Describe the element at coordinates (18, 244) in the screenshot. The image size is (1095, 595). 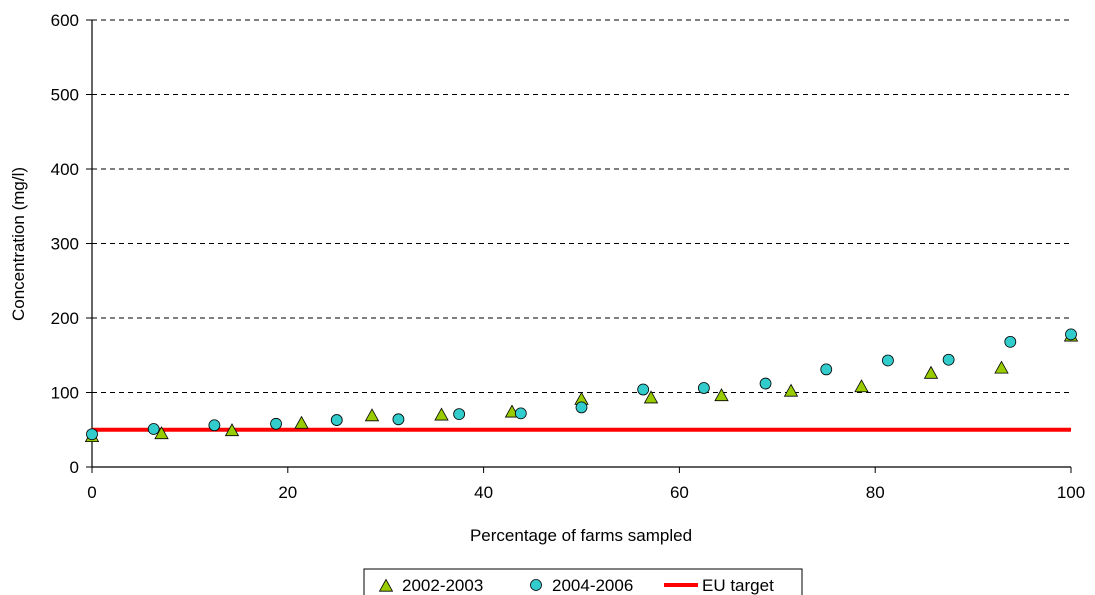
I see `y-axis-title: Concentration (mg/l)` at that location.